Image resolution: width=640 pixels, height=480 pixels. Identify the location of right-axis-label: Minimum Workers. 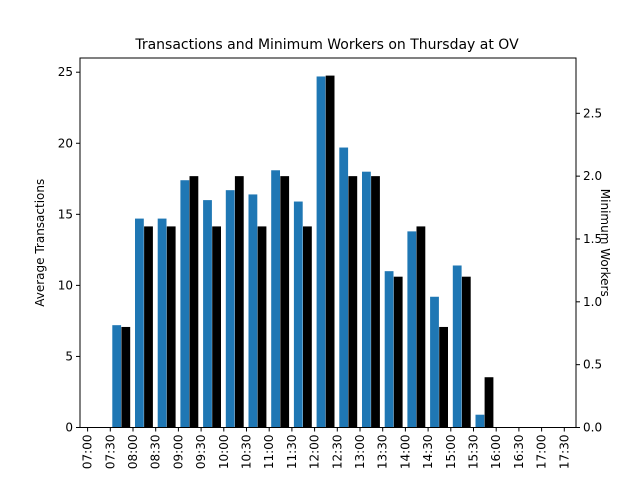
(605, 243).